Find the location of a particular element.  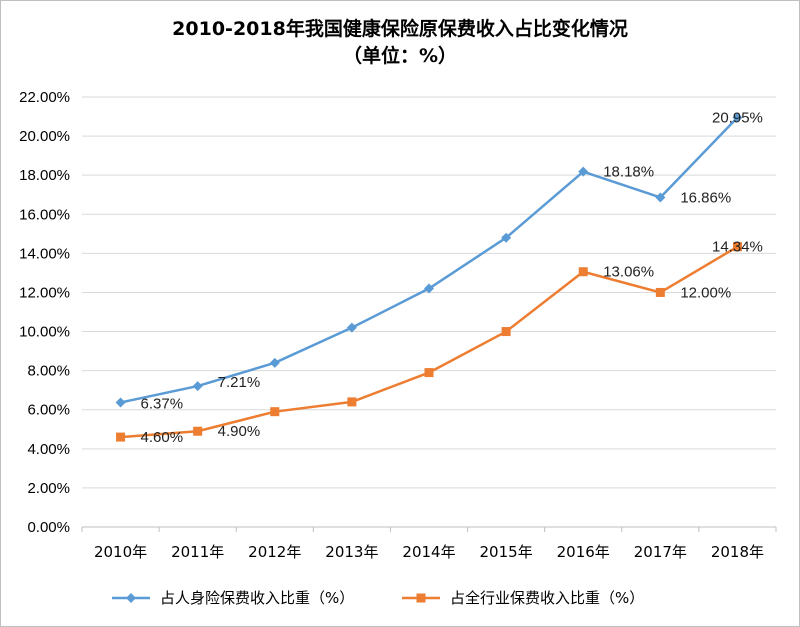

legend: 占人身险保费收入比重（%） 占全行业保费收入比重（%） is located at coordinates (378, 598).